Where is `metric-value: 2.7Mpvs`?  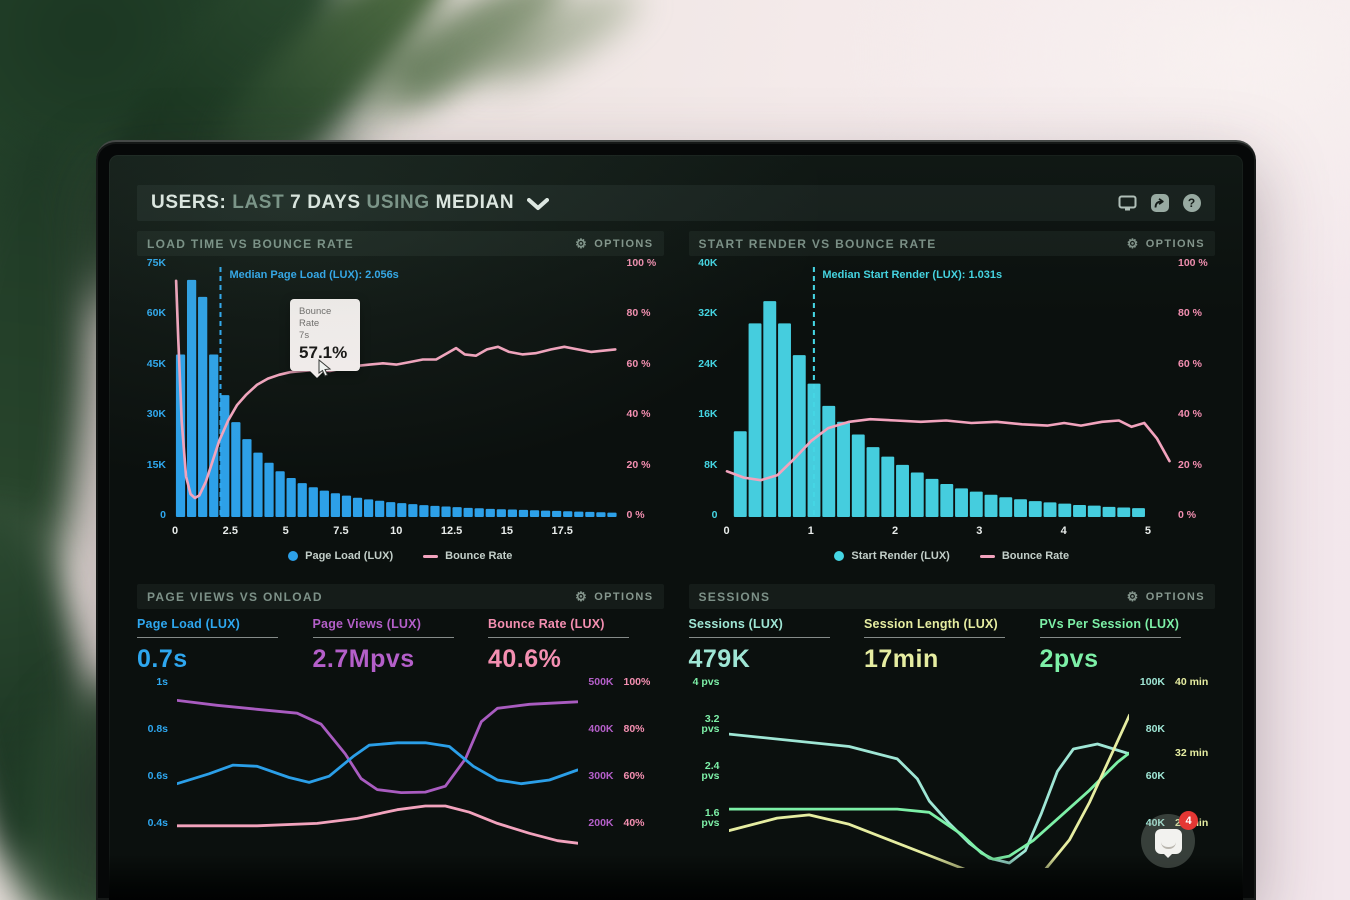
metric-value: 2.7Mpvs is located at coordinates (363, 659).